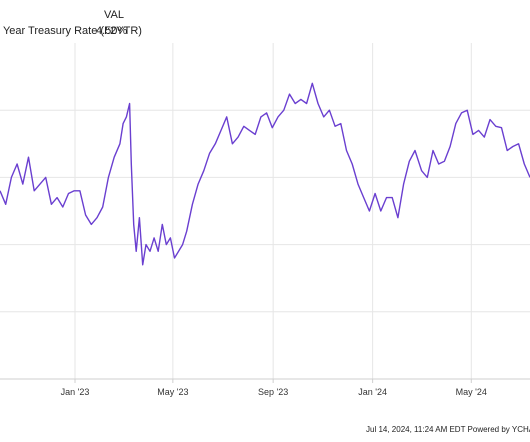  Describe the element at coordinates (71, 31) in the screenshot. I see `legend-series-name: 2 Year Treasury Rate (I:2YTR)` at that location.